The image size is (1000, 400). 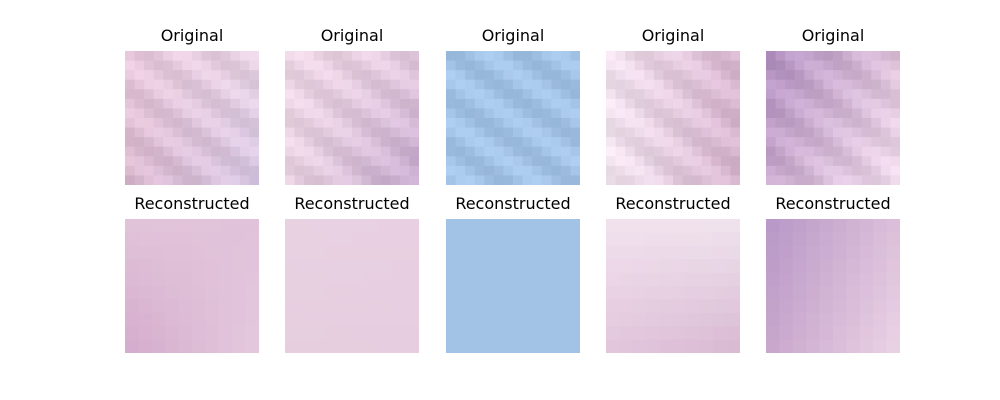 I want to click on original-caption-2: Original, so click(x=352, y=35).